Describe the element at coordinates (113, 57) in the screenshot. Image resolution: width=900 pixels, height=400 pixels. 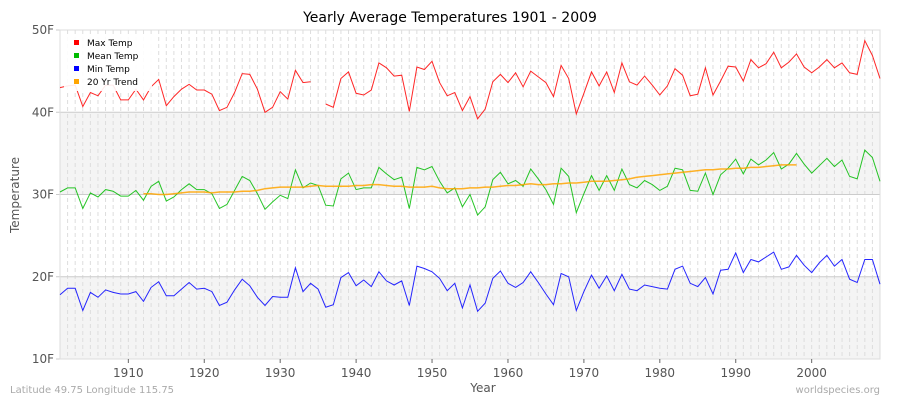
I see `legend-label-mean-temp: Mean Temp` at that location.